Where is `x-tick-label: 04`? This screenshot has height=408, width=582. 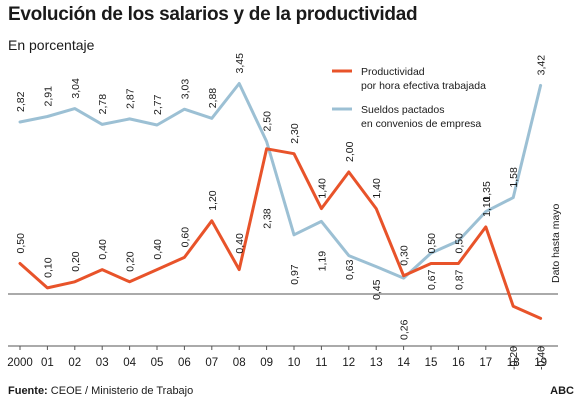
x-tick-label: 04 is located at coordinates (129, 363).